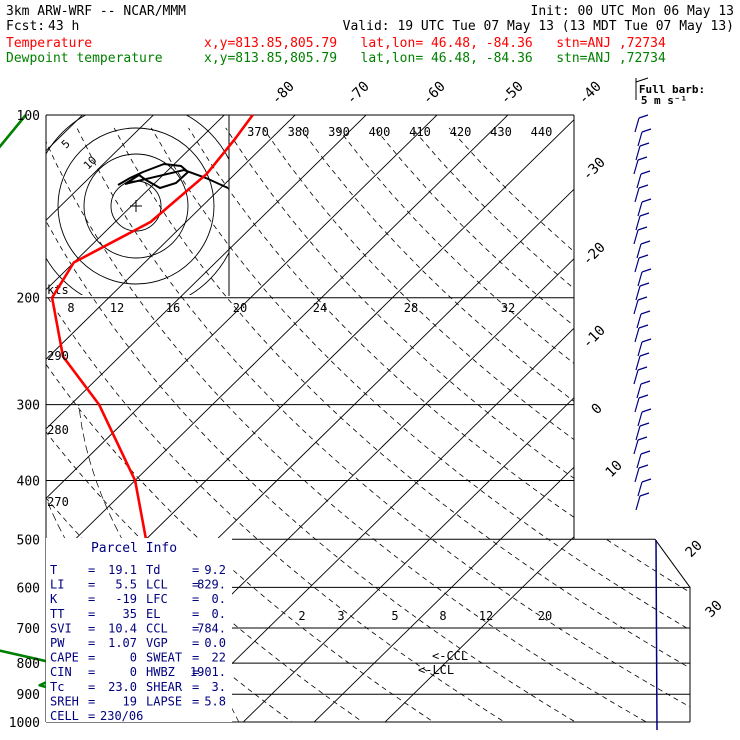 The width and height of the screenshot is (740, 740). I want to click on theta-label: 420, so click(461, 132).